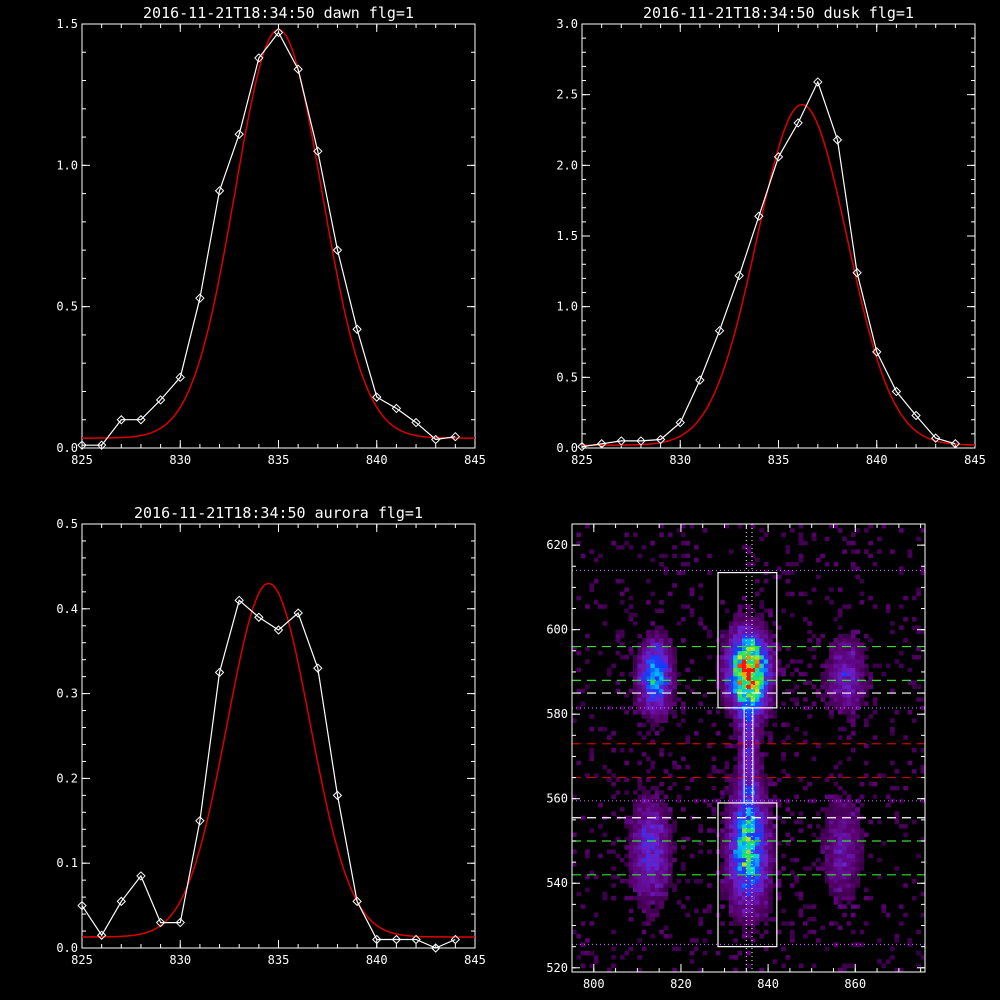 This screenshot has height=1000, width=1000. What do you see at coordinates (557, 545) in the screenshot?
I see `y-tick-label: 620` at bounding box center [557, 545].